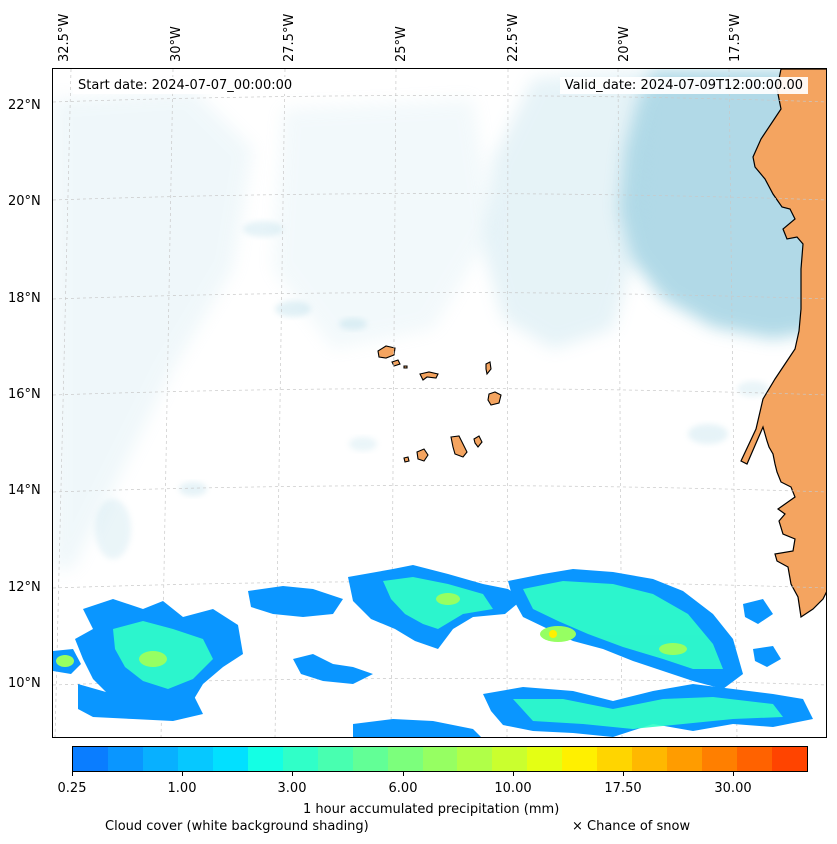  I want to click on lon-label-25w: 25°W, so click(401, 44).